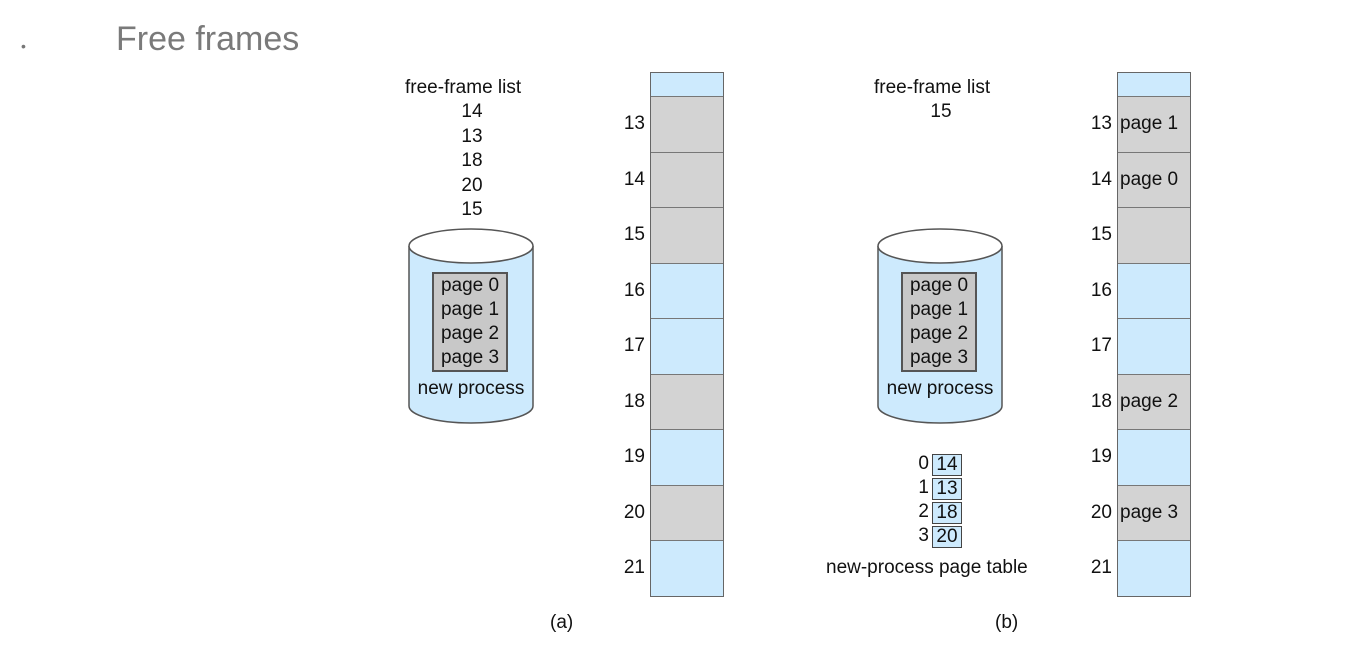 The width and height of the screenshot is (1350, 660). I want to click on caption-b: (b), so click(1007, 622).